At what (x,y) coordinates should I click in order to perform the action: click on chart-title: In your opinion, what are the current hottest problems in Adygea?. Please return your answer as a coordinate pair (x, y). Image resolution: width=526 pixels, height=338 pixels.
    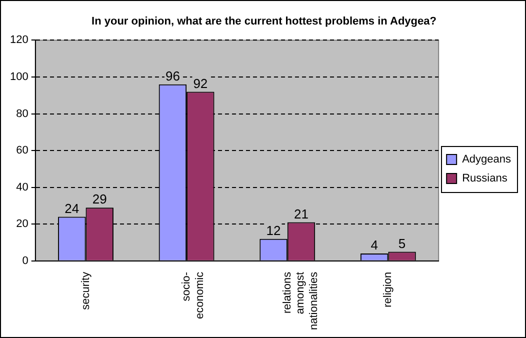
    Looking at the image, I should click on (264, 22).